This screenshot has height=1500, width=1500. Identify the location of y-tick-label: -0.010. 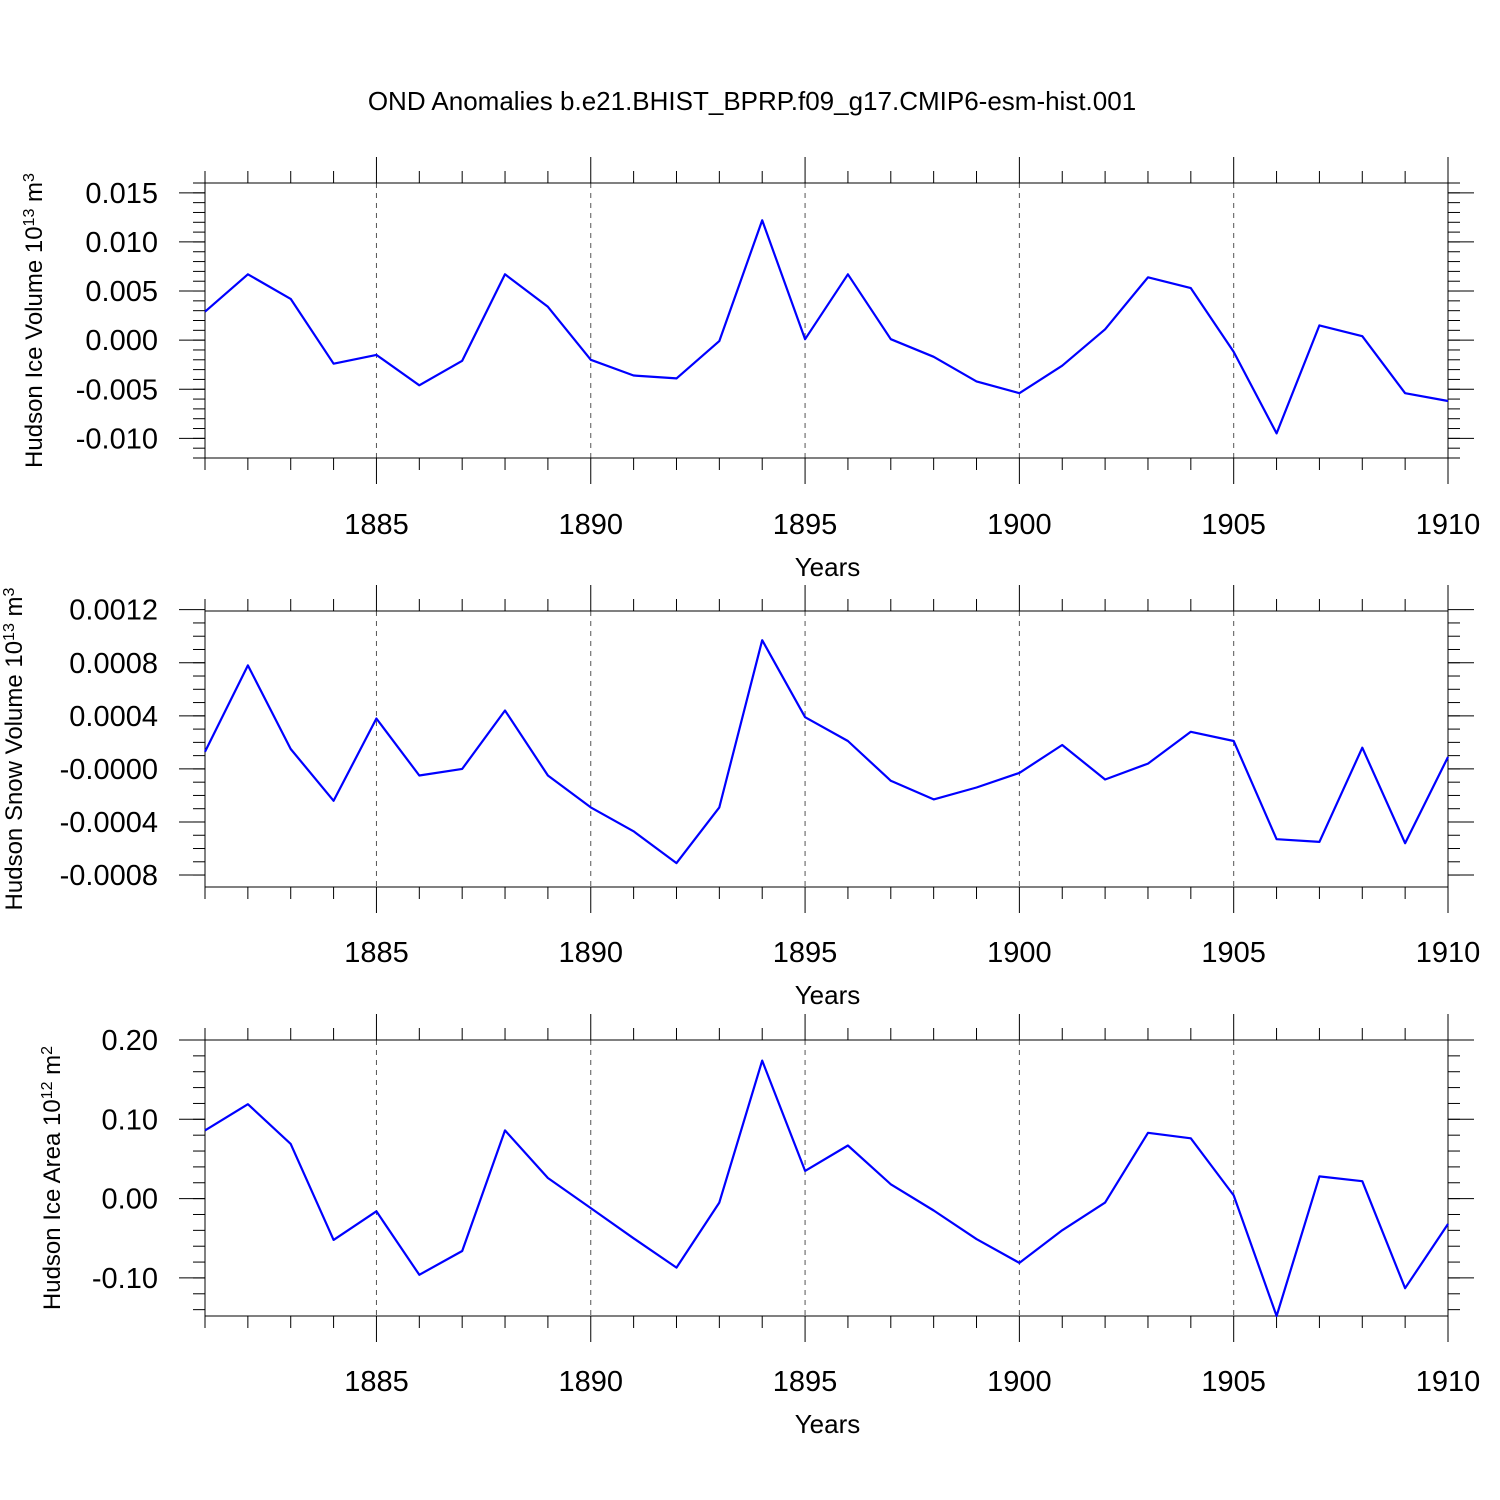
(117, 439).